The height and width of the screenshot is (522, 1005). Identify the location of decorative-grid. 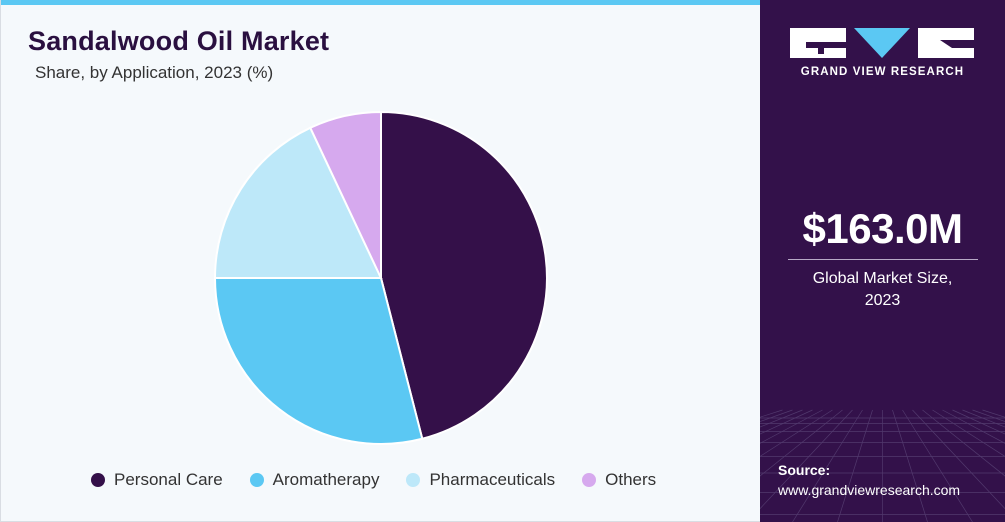
(882, 465).